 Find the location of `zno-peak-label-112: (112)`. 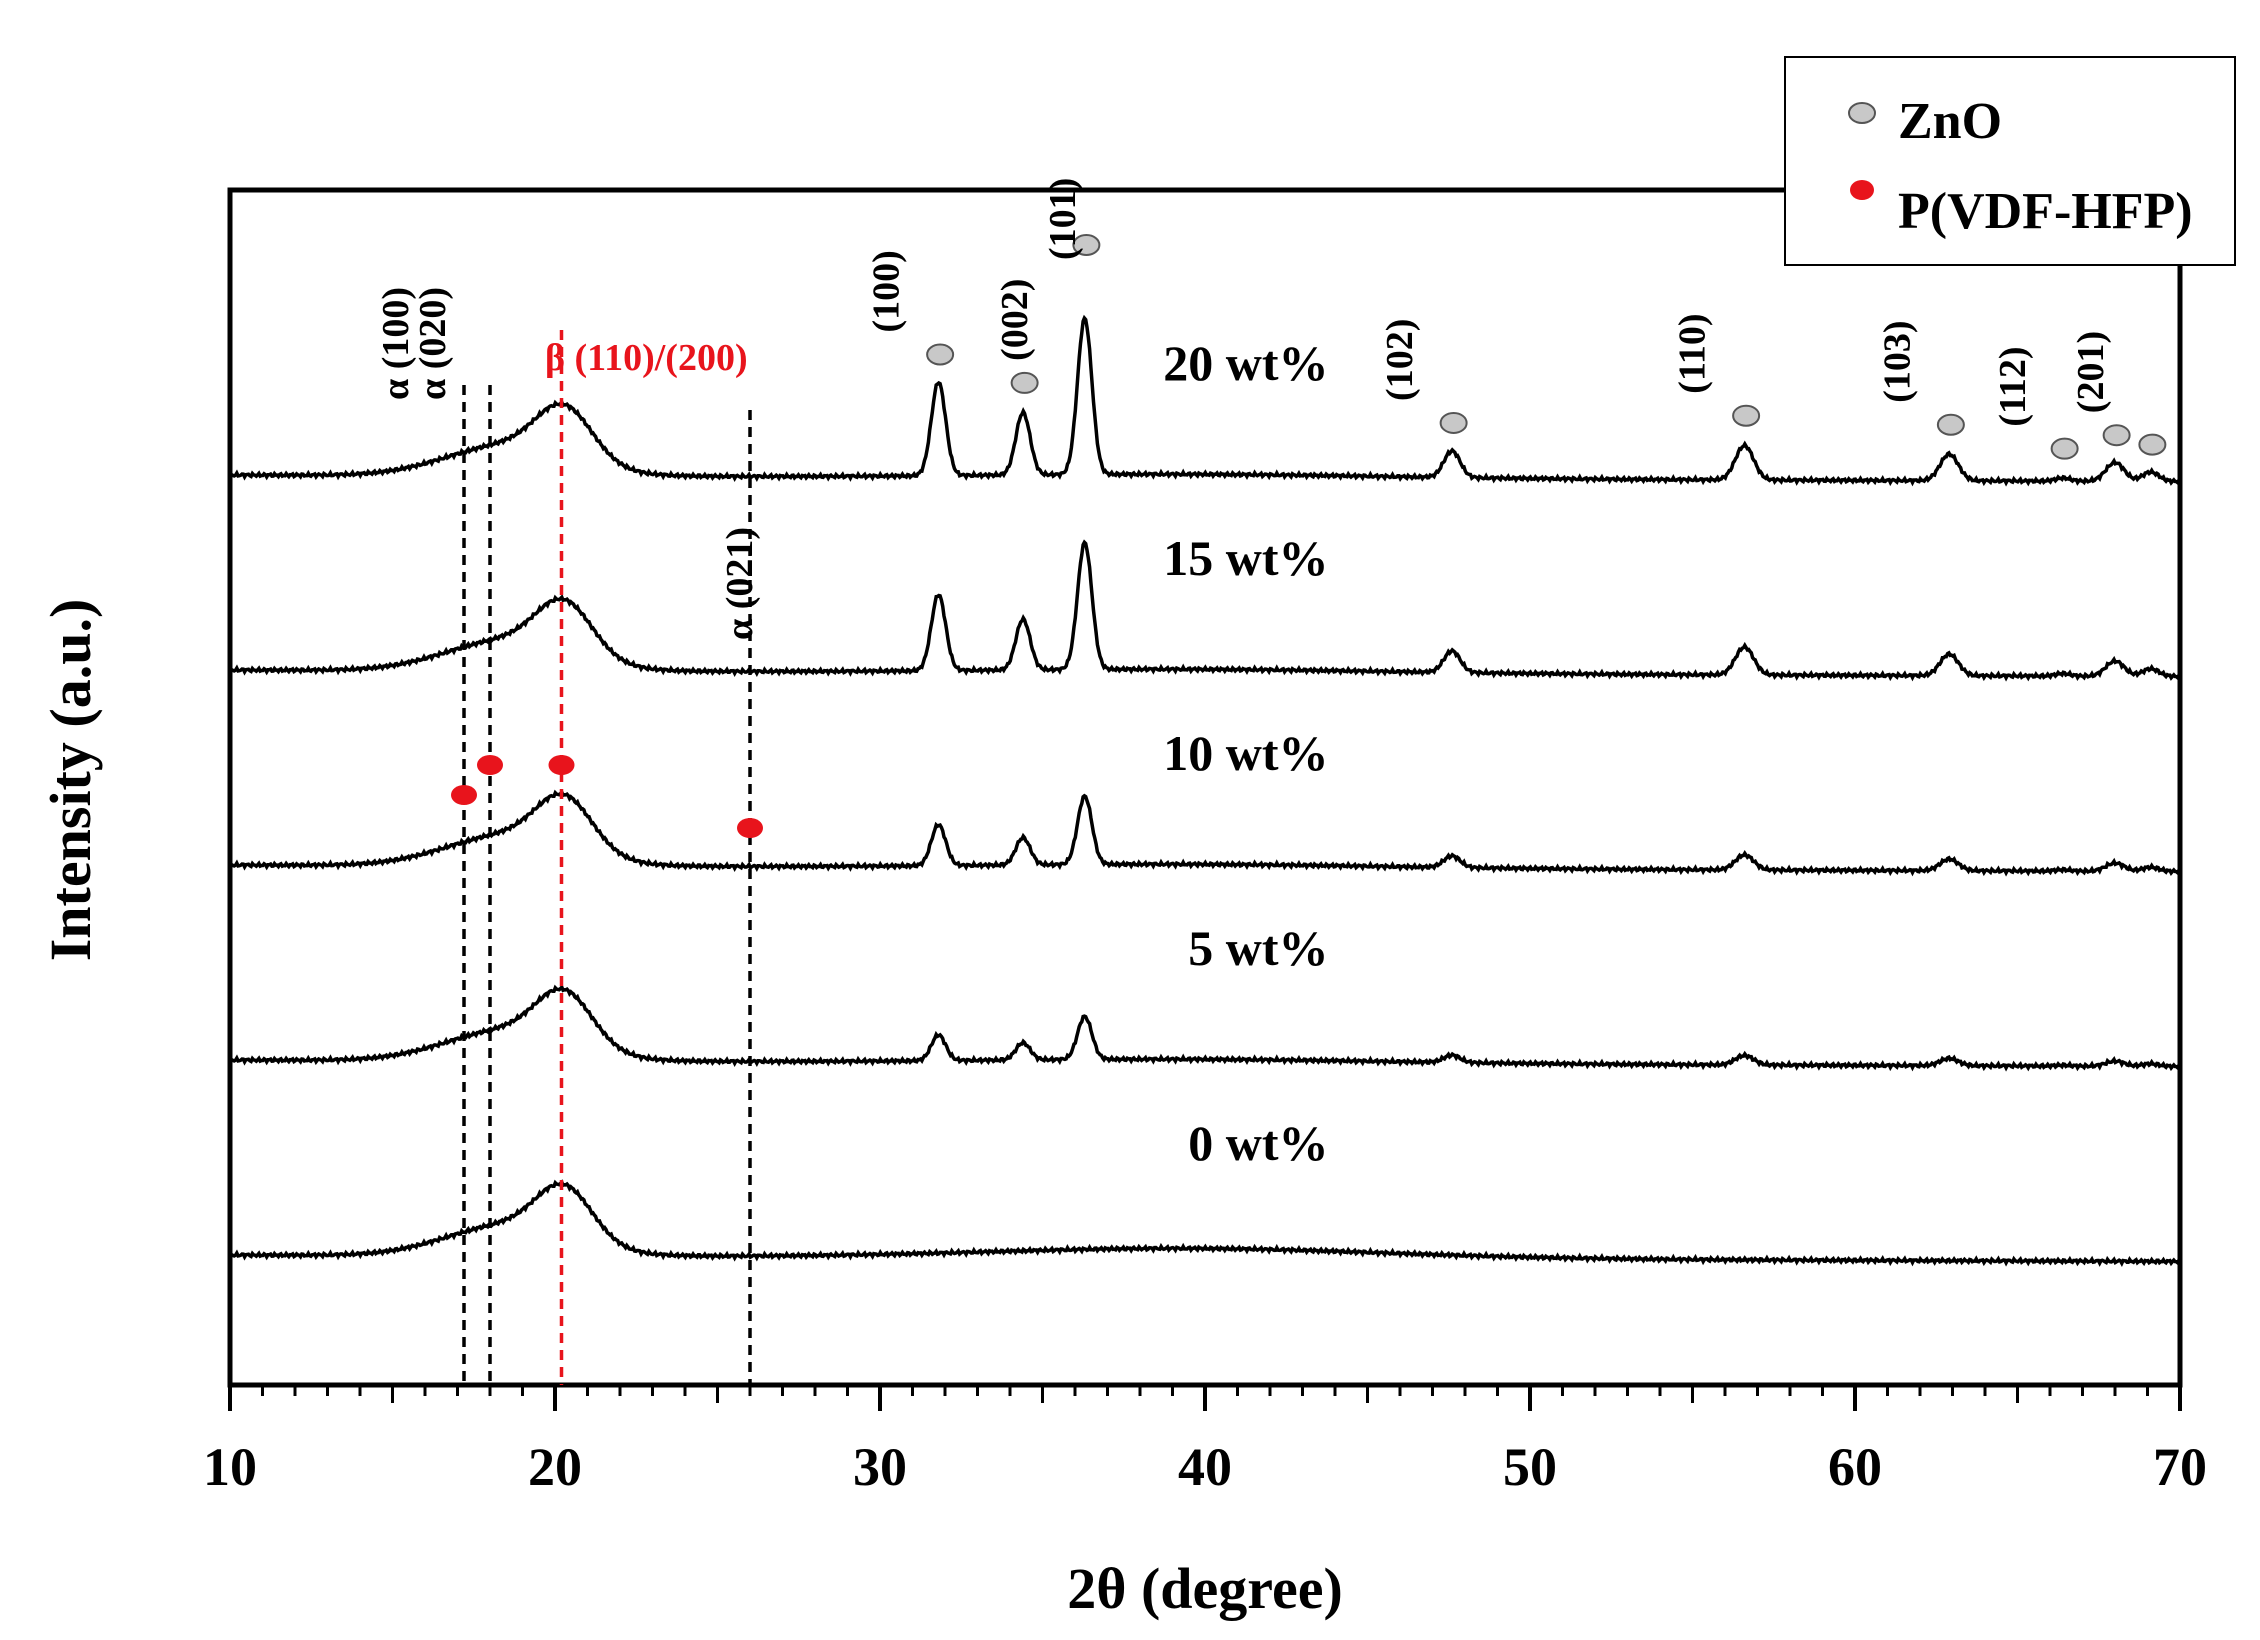

zno-peak-label-112: (112) is located at coordinates (2013, 386).